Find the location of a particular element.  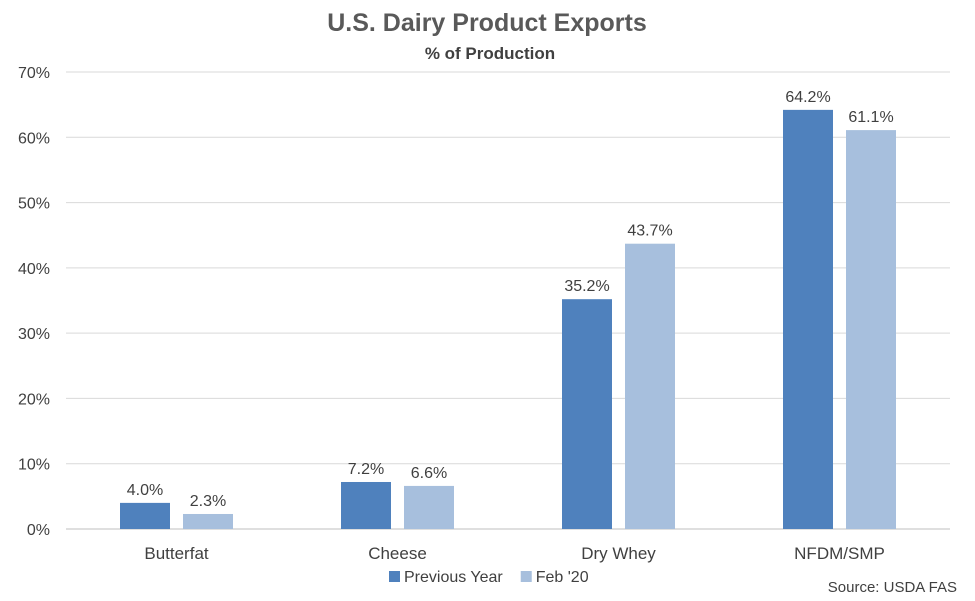

x-category-label: Butterfat is located at coordinates (176, 553).